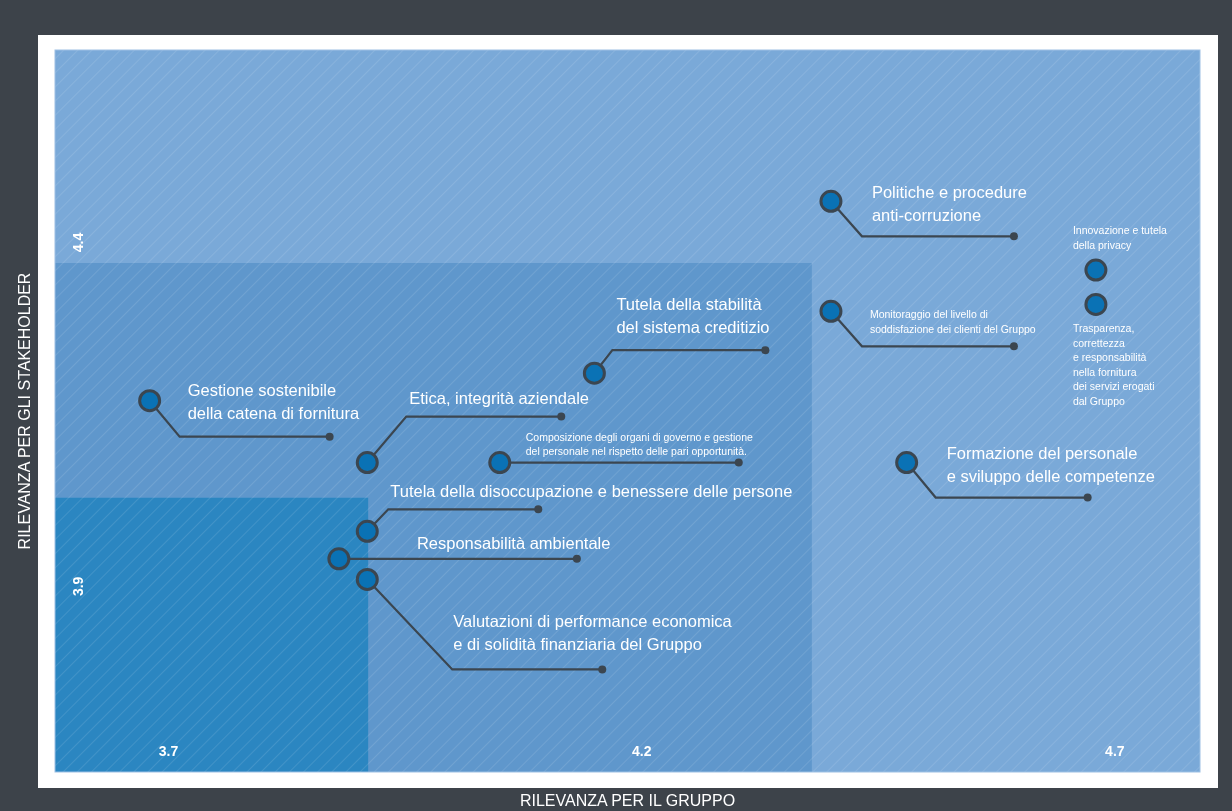 The height and width of the screenshot is (811, 1232). I want to click on x-tick-label: 4.7, so click(1115, 751).